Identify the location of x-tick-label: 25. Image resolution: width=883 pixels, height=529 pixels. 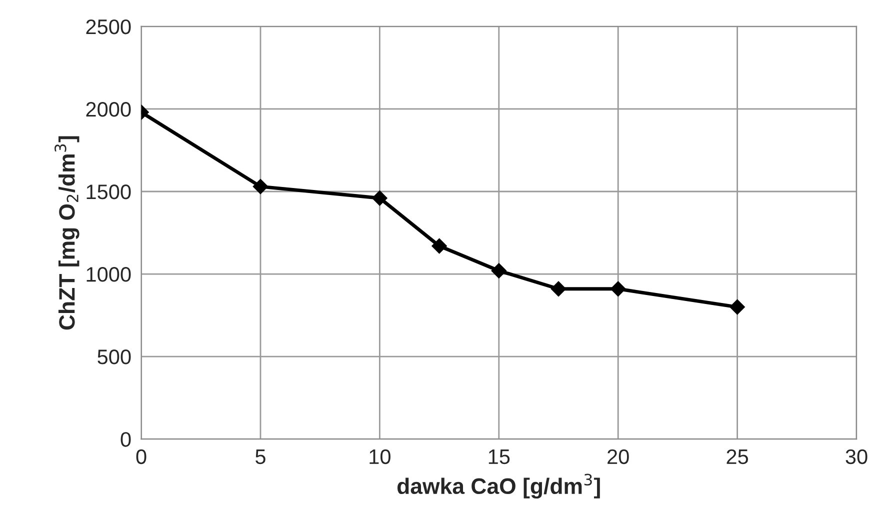
(737, 456).